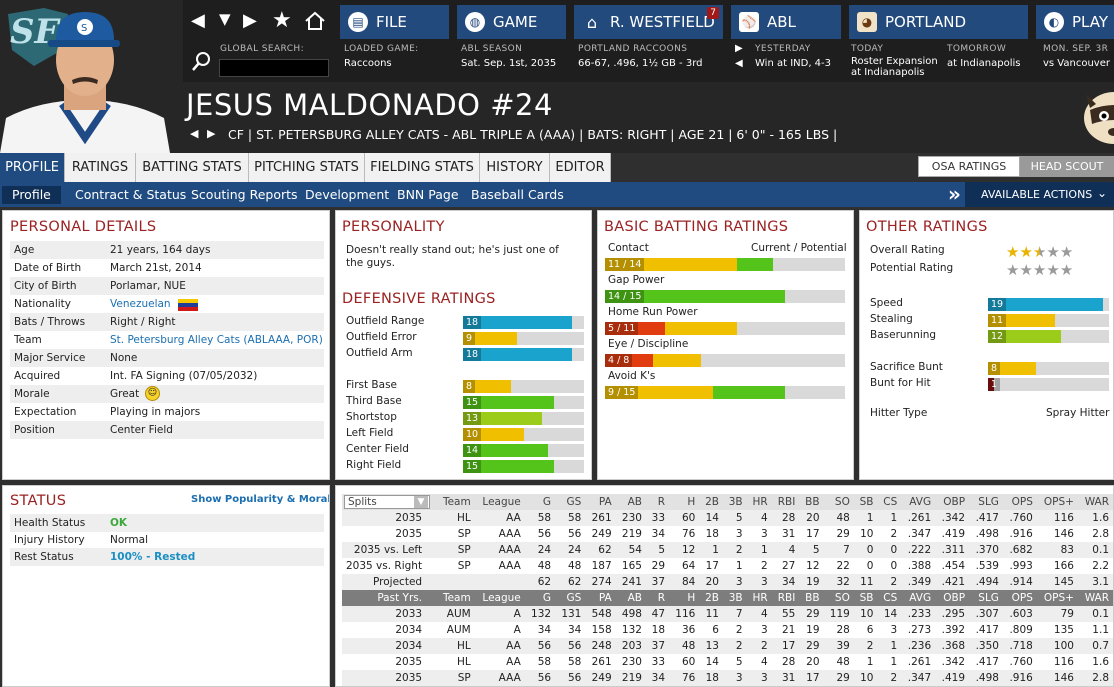 This screenshot has width=1114, height=687. Describe the element at coordinates (918, 502) in the screenshot. I see `stats-column-header: AVG` at that location.